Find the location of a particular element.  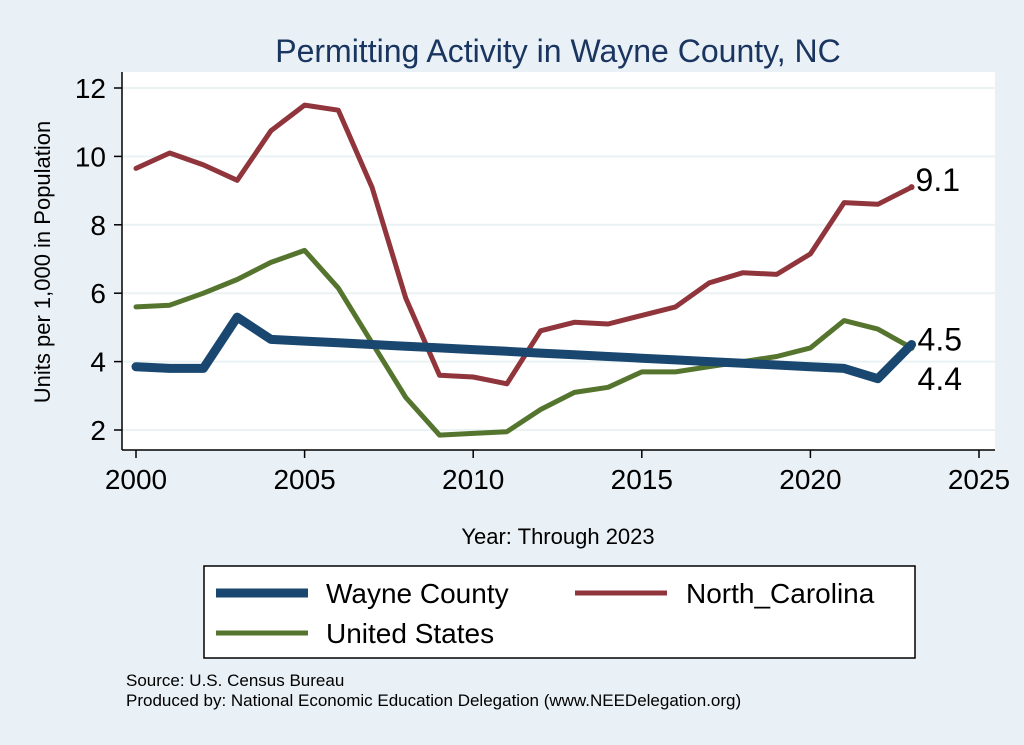

y-tick-label-6: 6 is located at coordinates (98, 293).